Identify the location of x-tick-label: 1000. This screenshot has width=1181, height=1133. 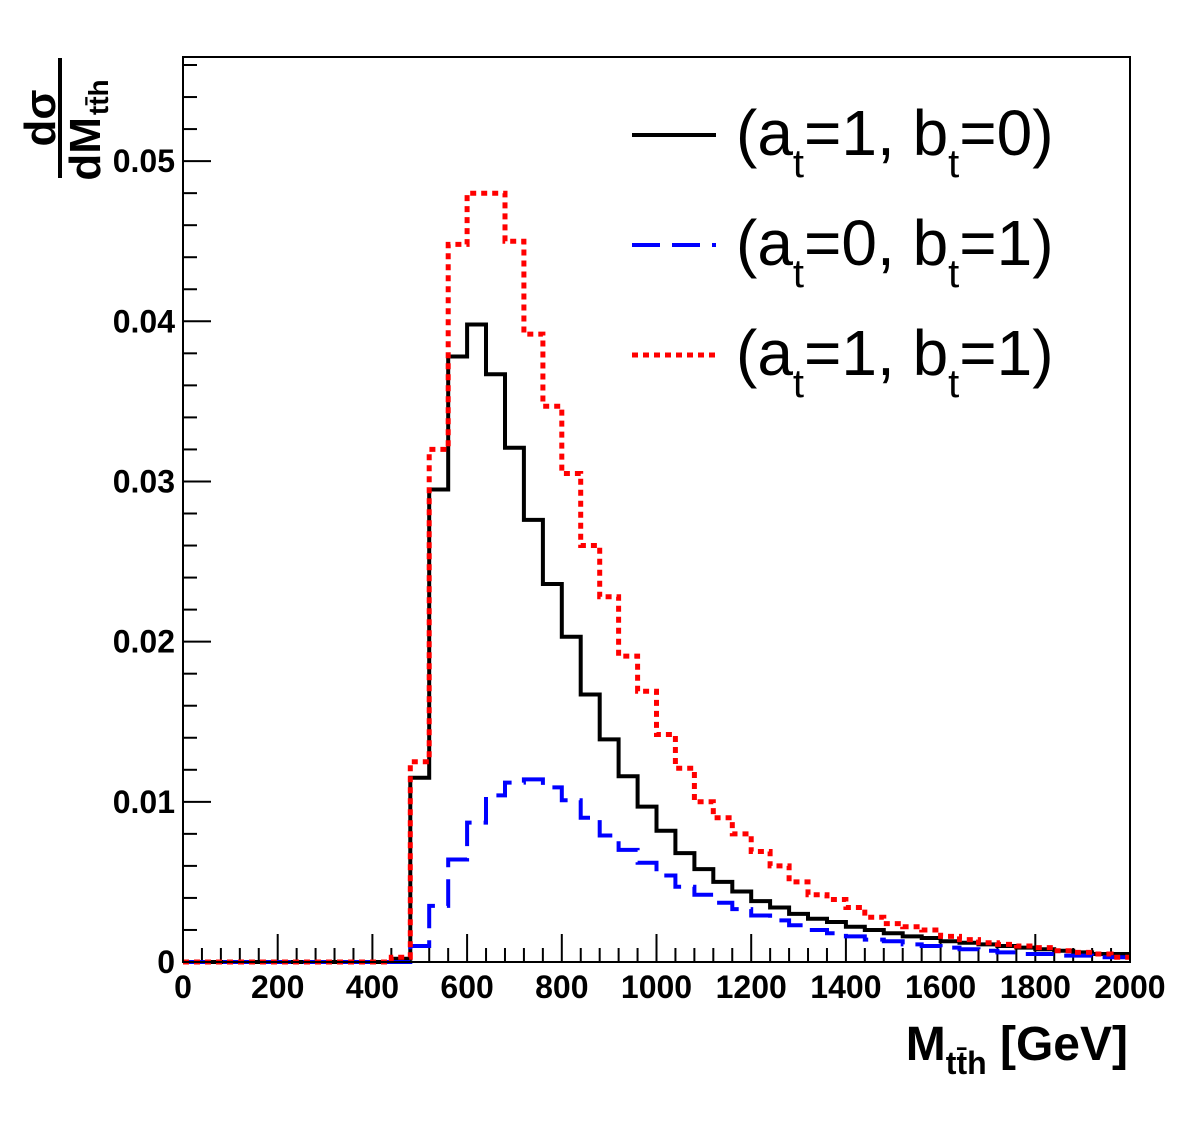
(656, 987).